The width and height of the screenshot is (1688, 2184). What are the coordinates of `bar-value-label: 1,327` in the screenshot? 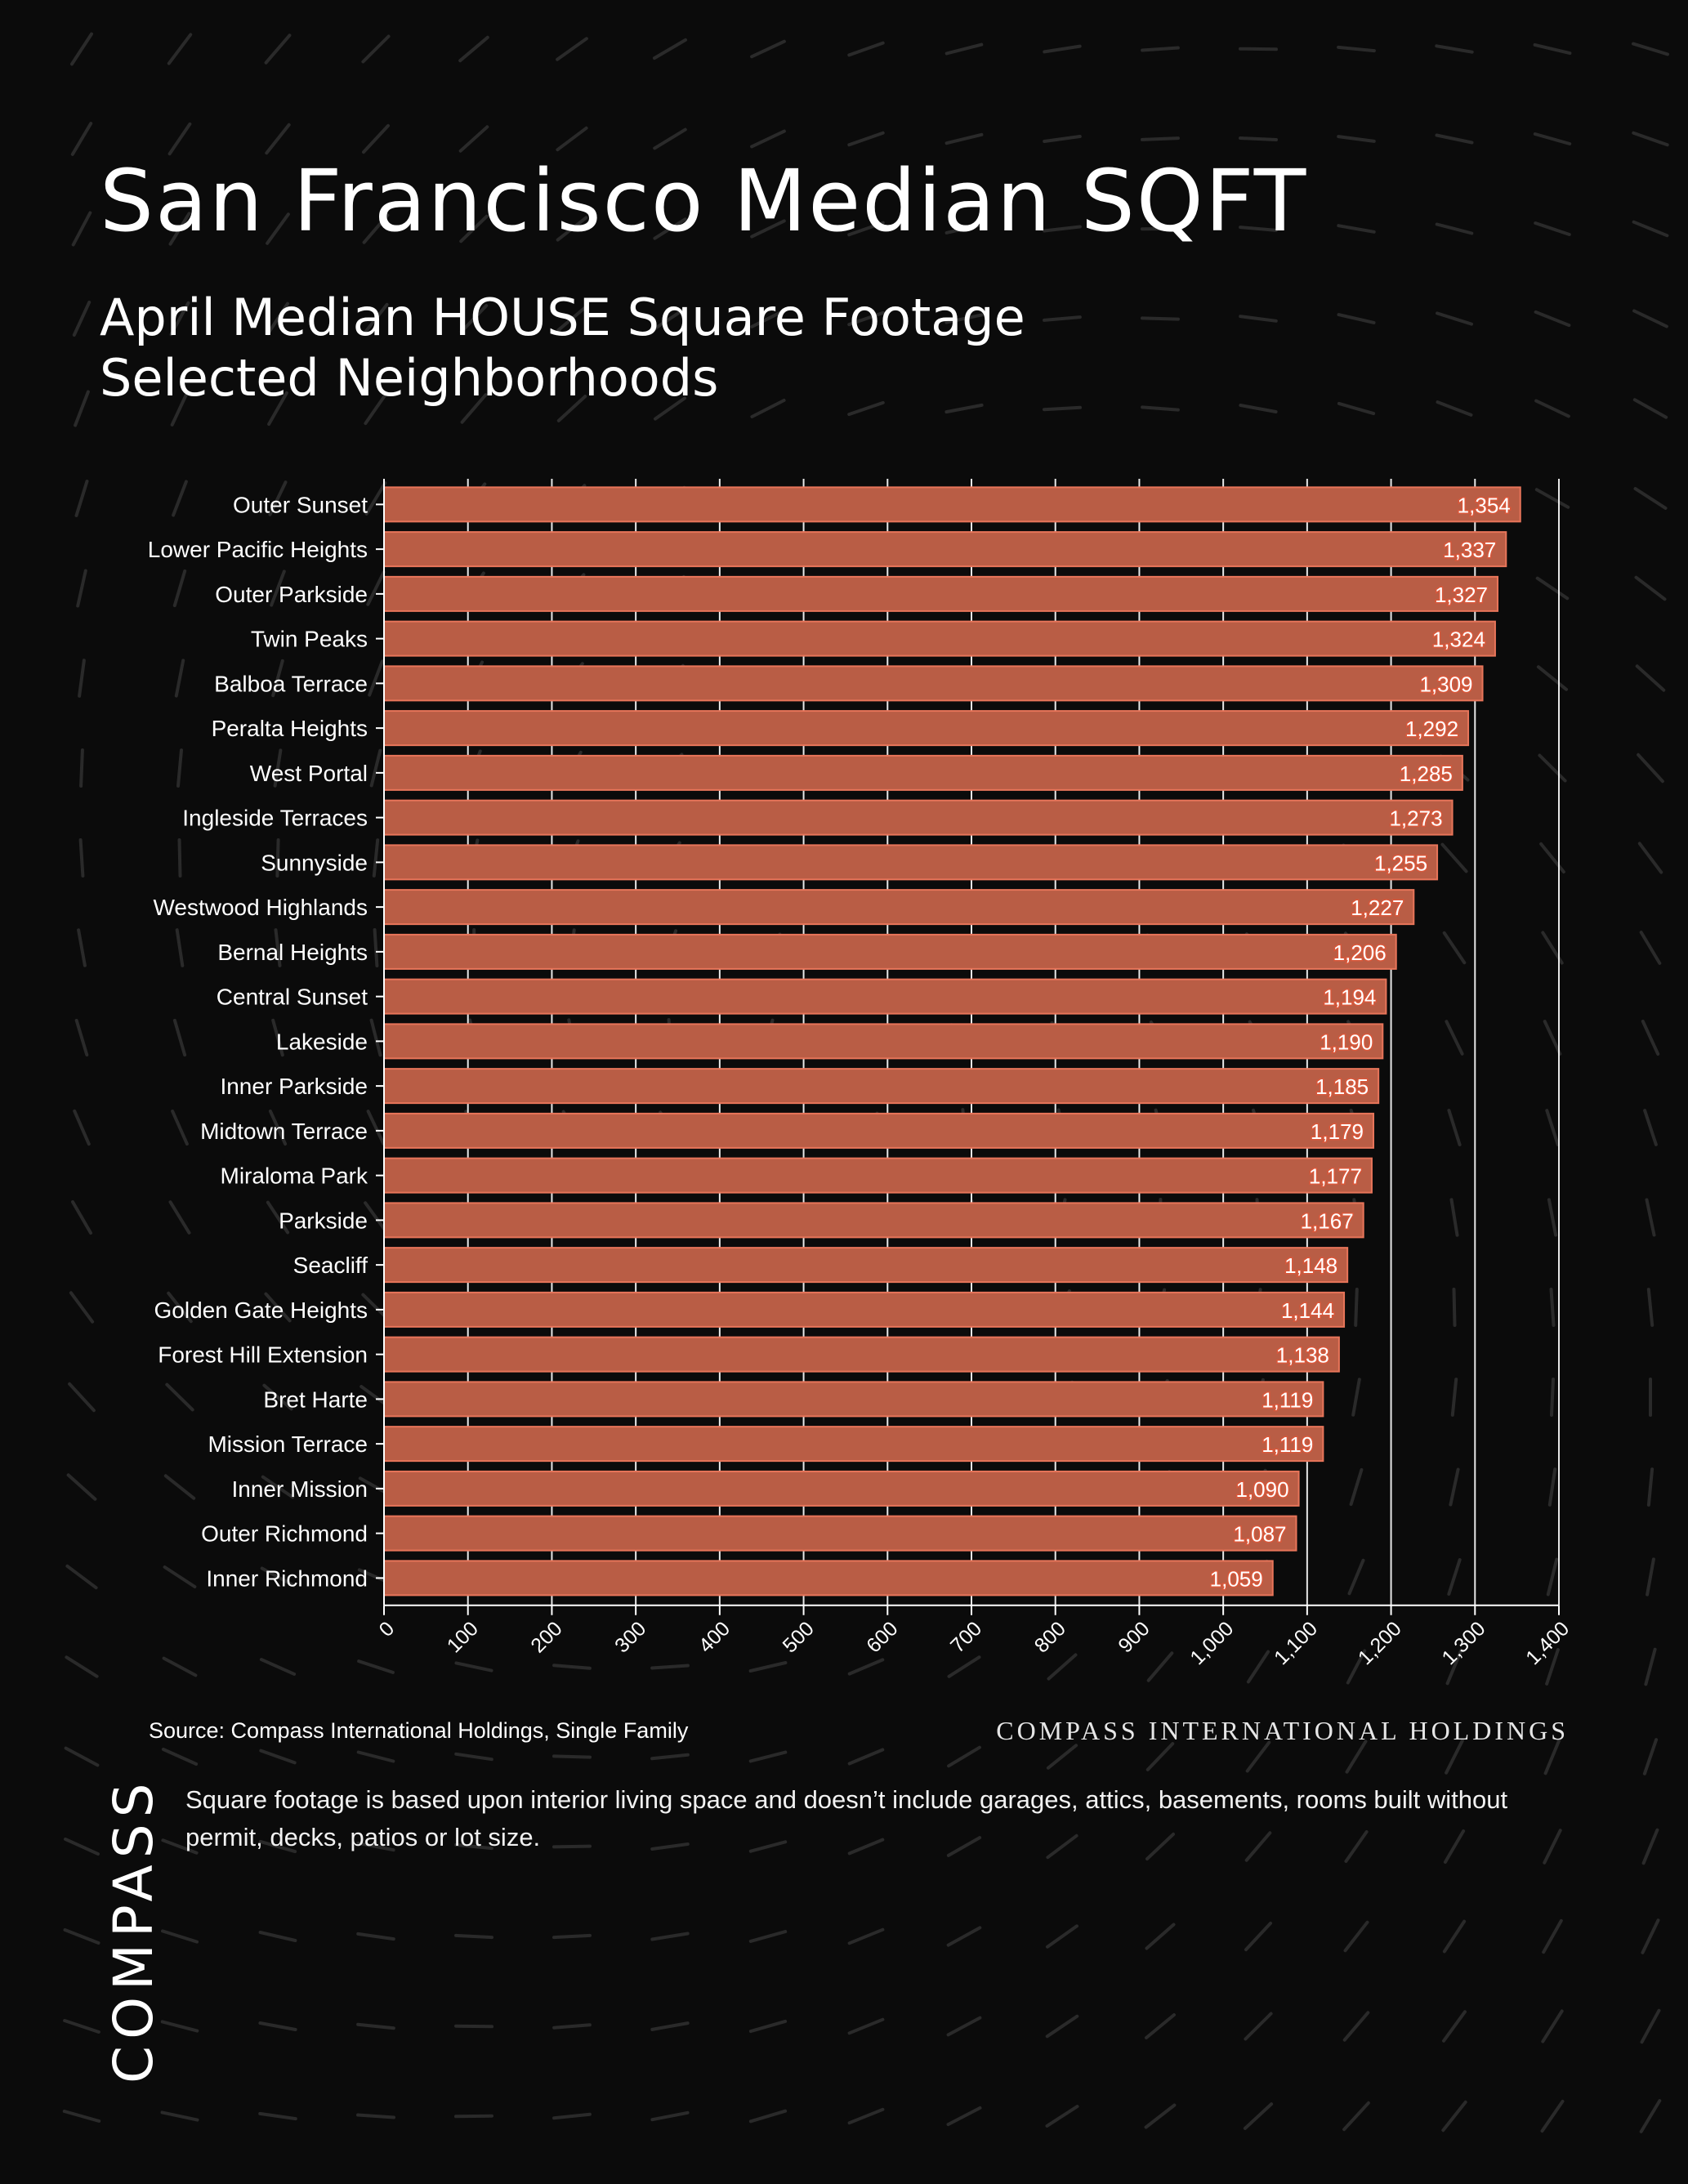 It's located at (1461, 595).